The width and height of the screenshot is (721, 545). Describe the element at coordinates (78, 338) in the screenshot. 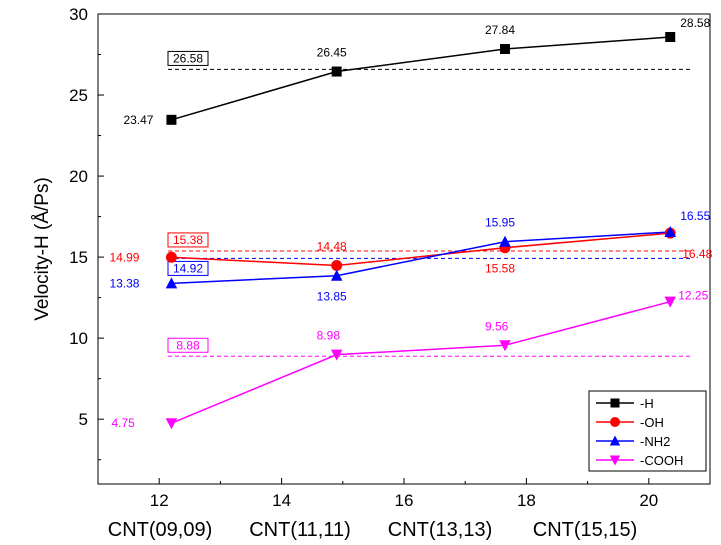

I see `y-tick-label: 10` at that location.